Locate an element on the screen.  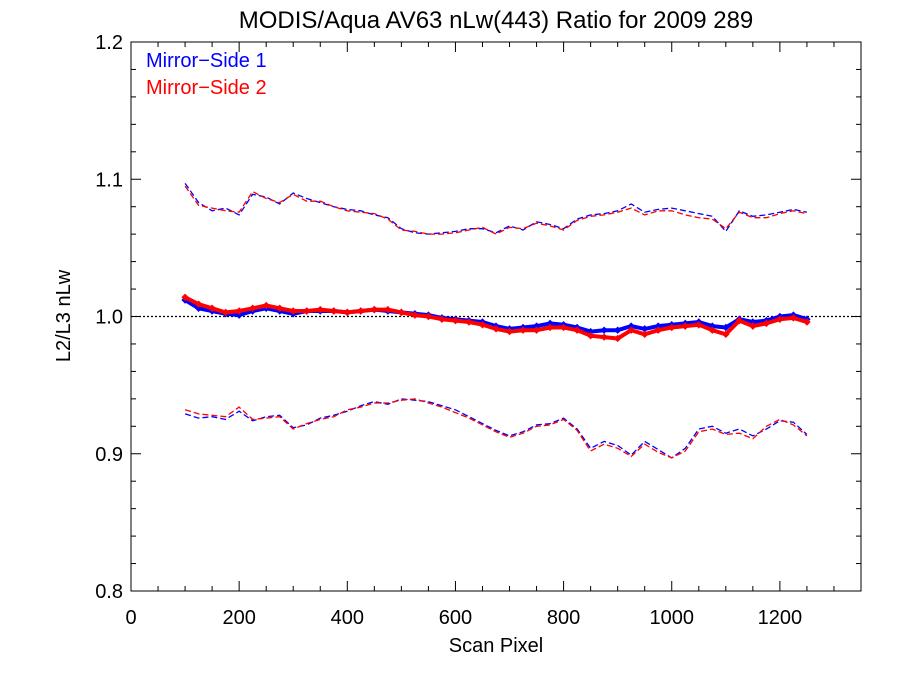
y-tick-label: 0.9 is located at coordinates (109, 455).